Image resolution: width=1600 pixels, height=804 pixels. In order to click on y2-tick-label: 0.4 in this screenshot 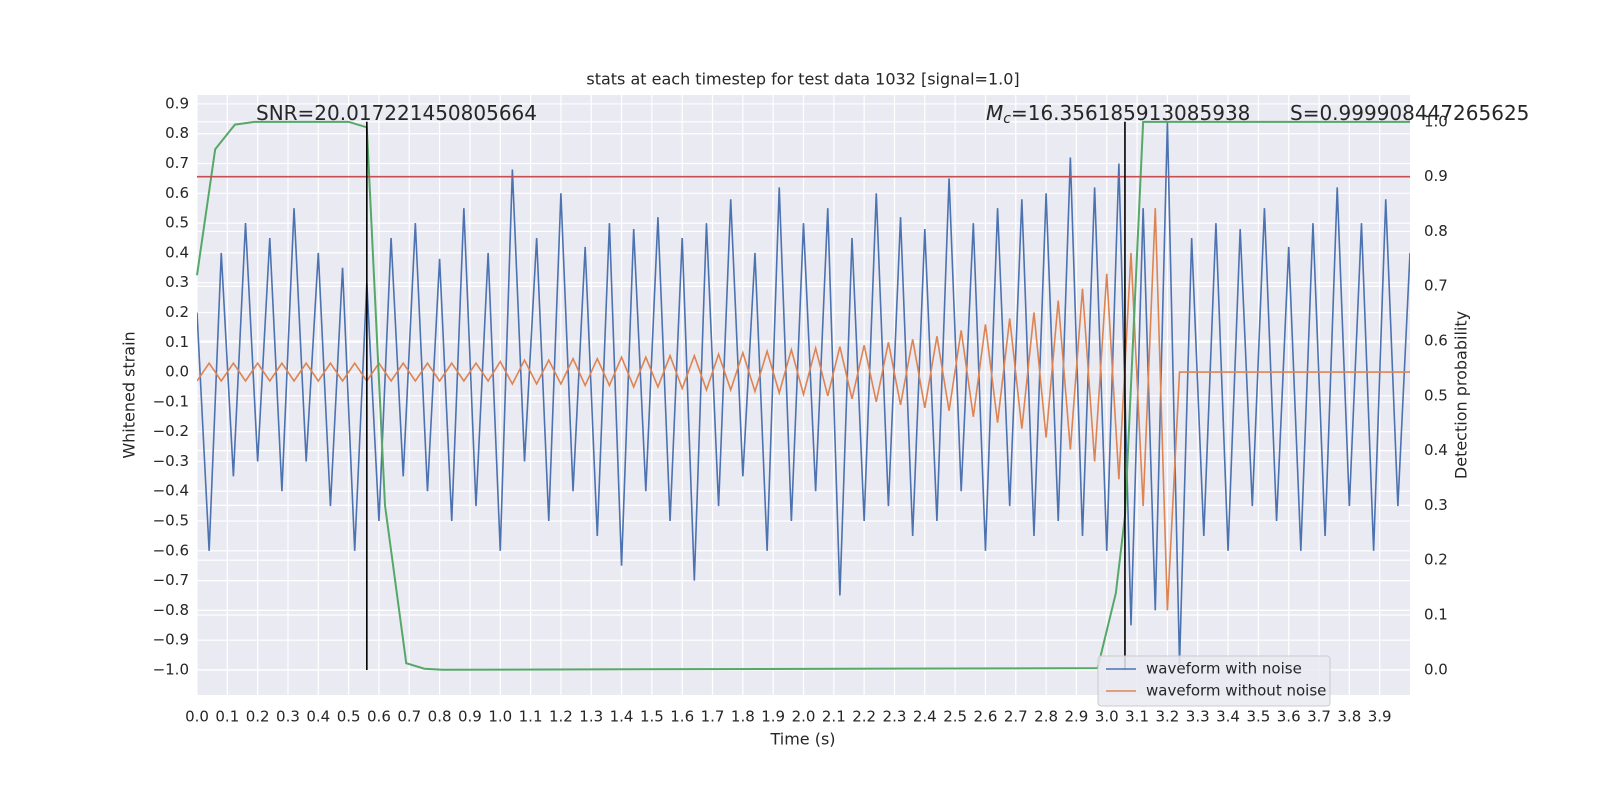, I will do `click(1436, 450)`.